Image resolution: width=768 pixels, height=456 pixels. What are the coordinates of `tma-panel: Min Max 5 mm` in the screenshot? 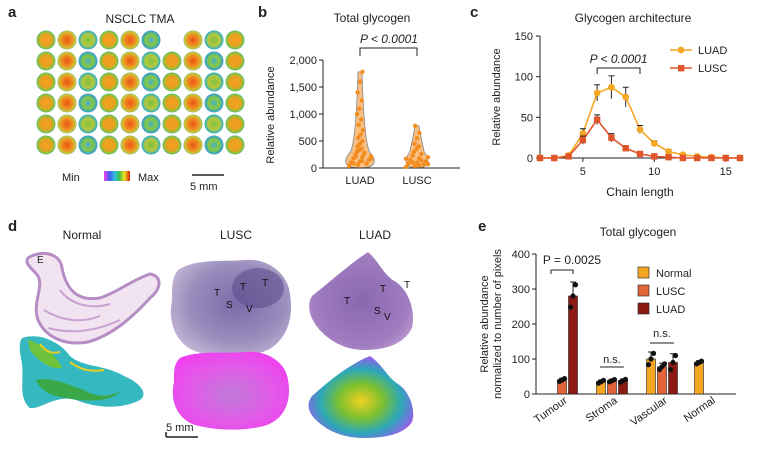 It's located at (140, 111).